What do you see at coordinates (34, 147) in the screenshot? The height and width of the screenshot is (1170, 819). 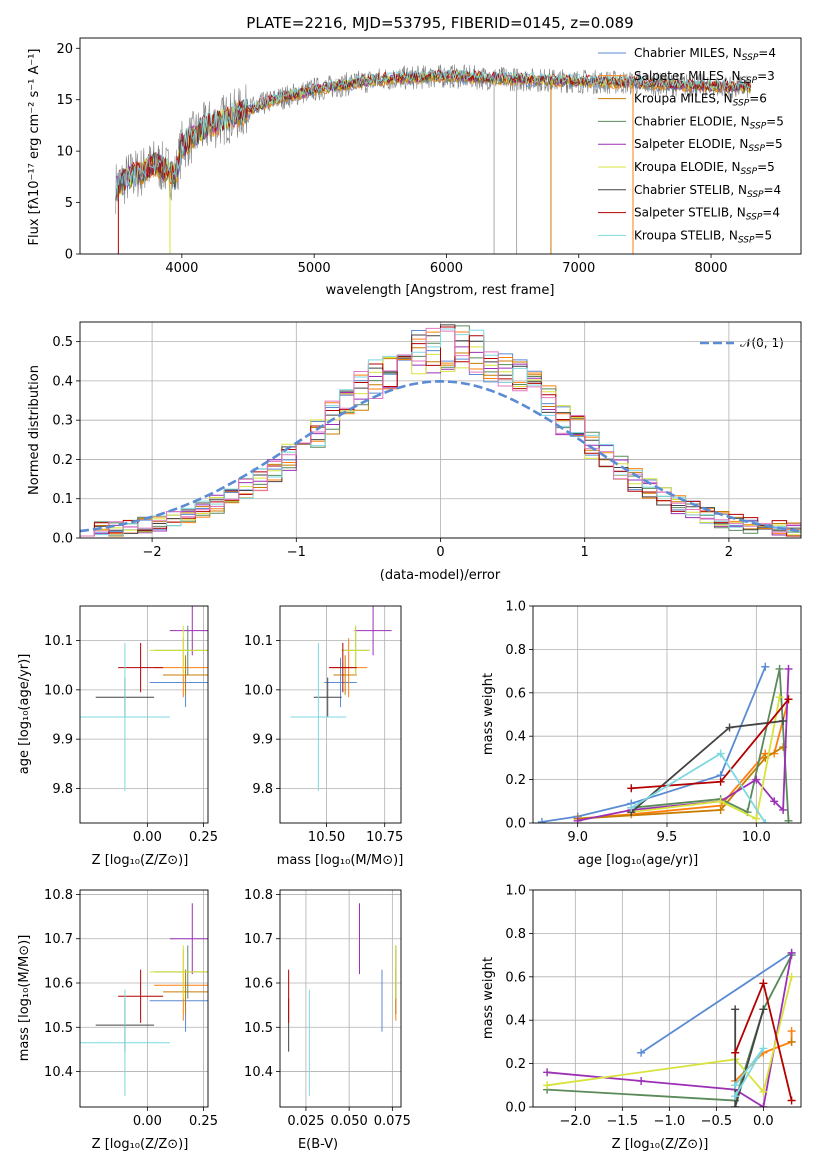 I see `spectrum-ylabel: Flux [fλ10⁻¹⁷ erg cm⁻² s⁻¹ A⁻¹]` at bounding box center [34, 147].